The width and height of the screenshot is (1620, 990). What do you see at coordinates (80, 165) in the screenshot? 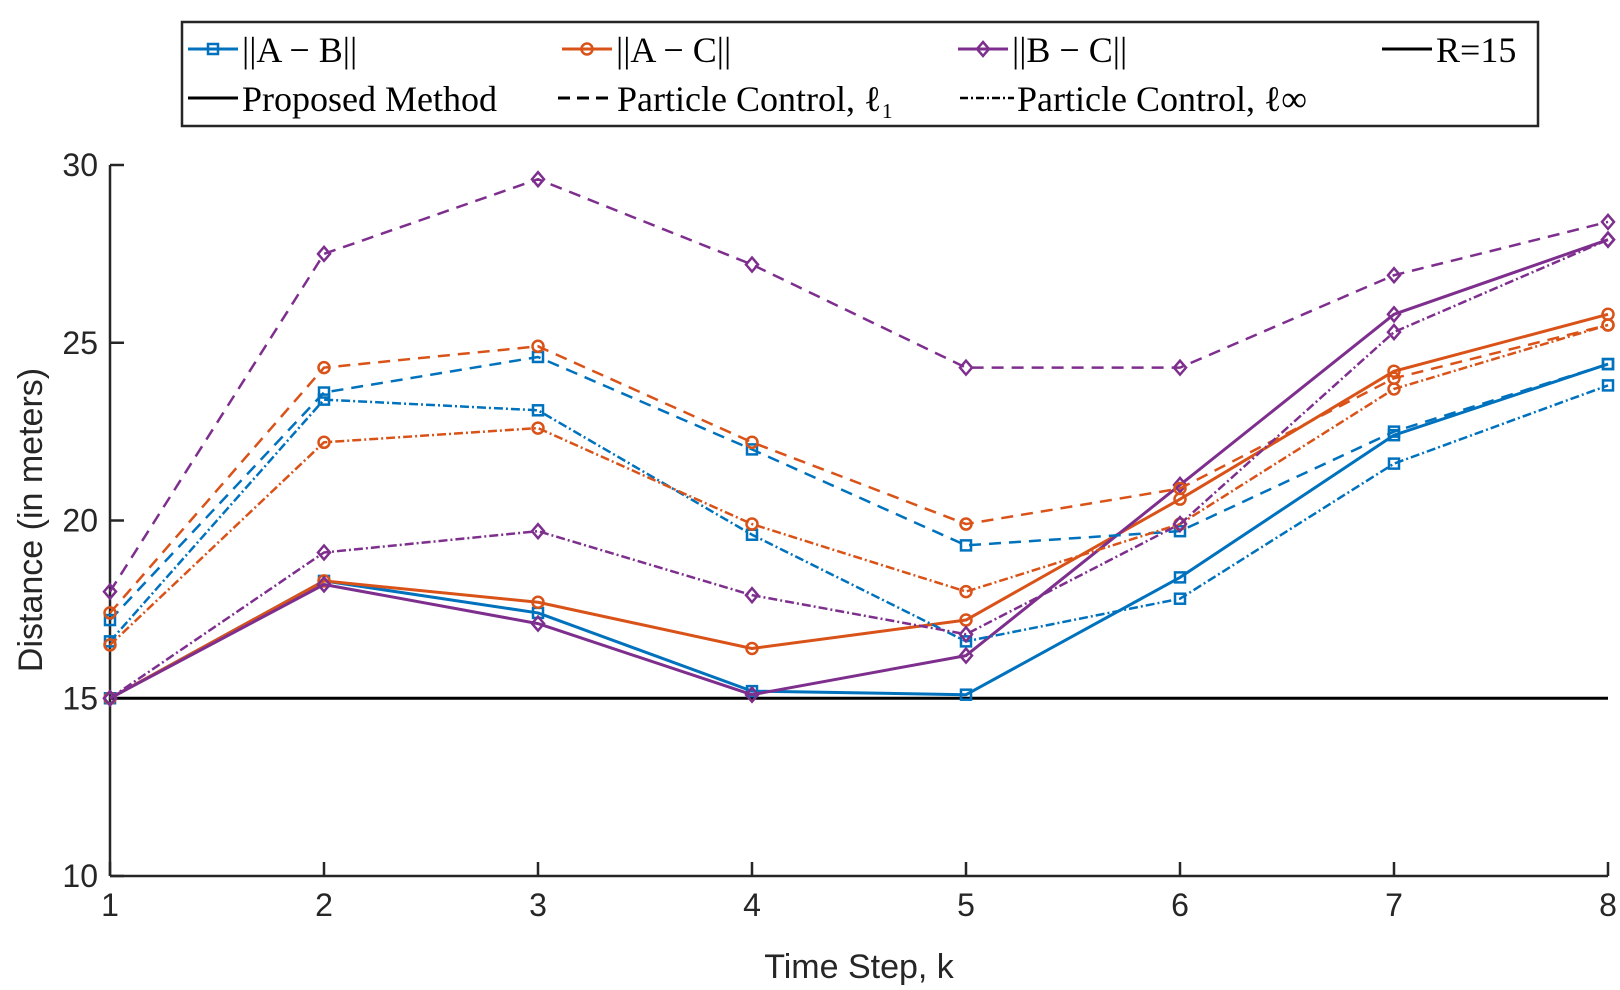
I see `y-tick-label: 30` at bounding box center [80, 165].